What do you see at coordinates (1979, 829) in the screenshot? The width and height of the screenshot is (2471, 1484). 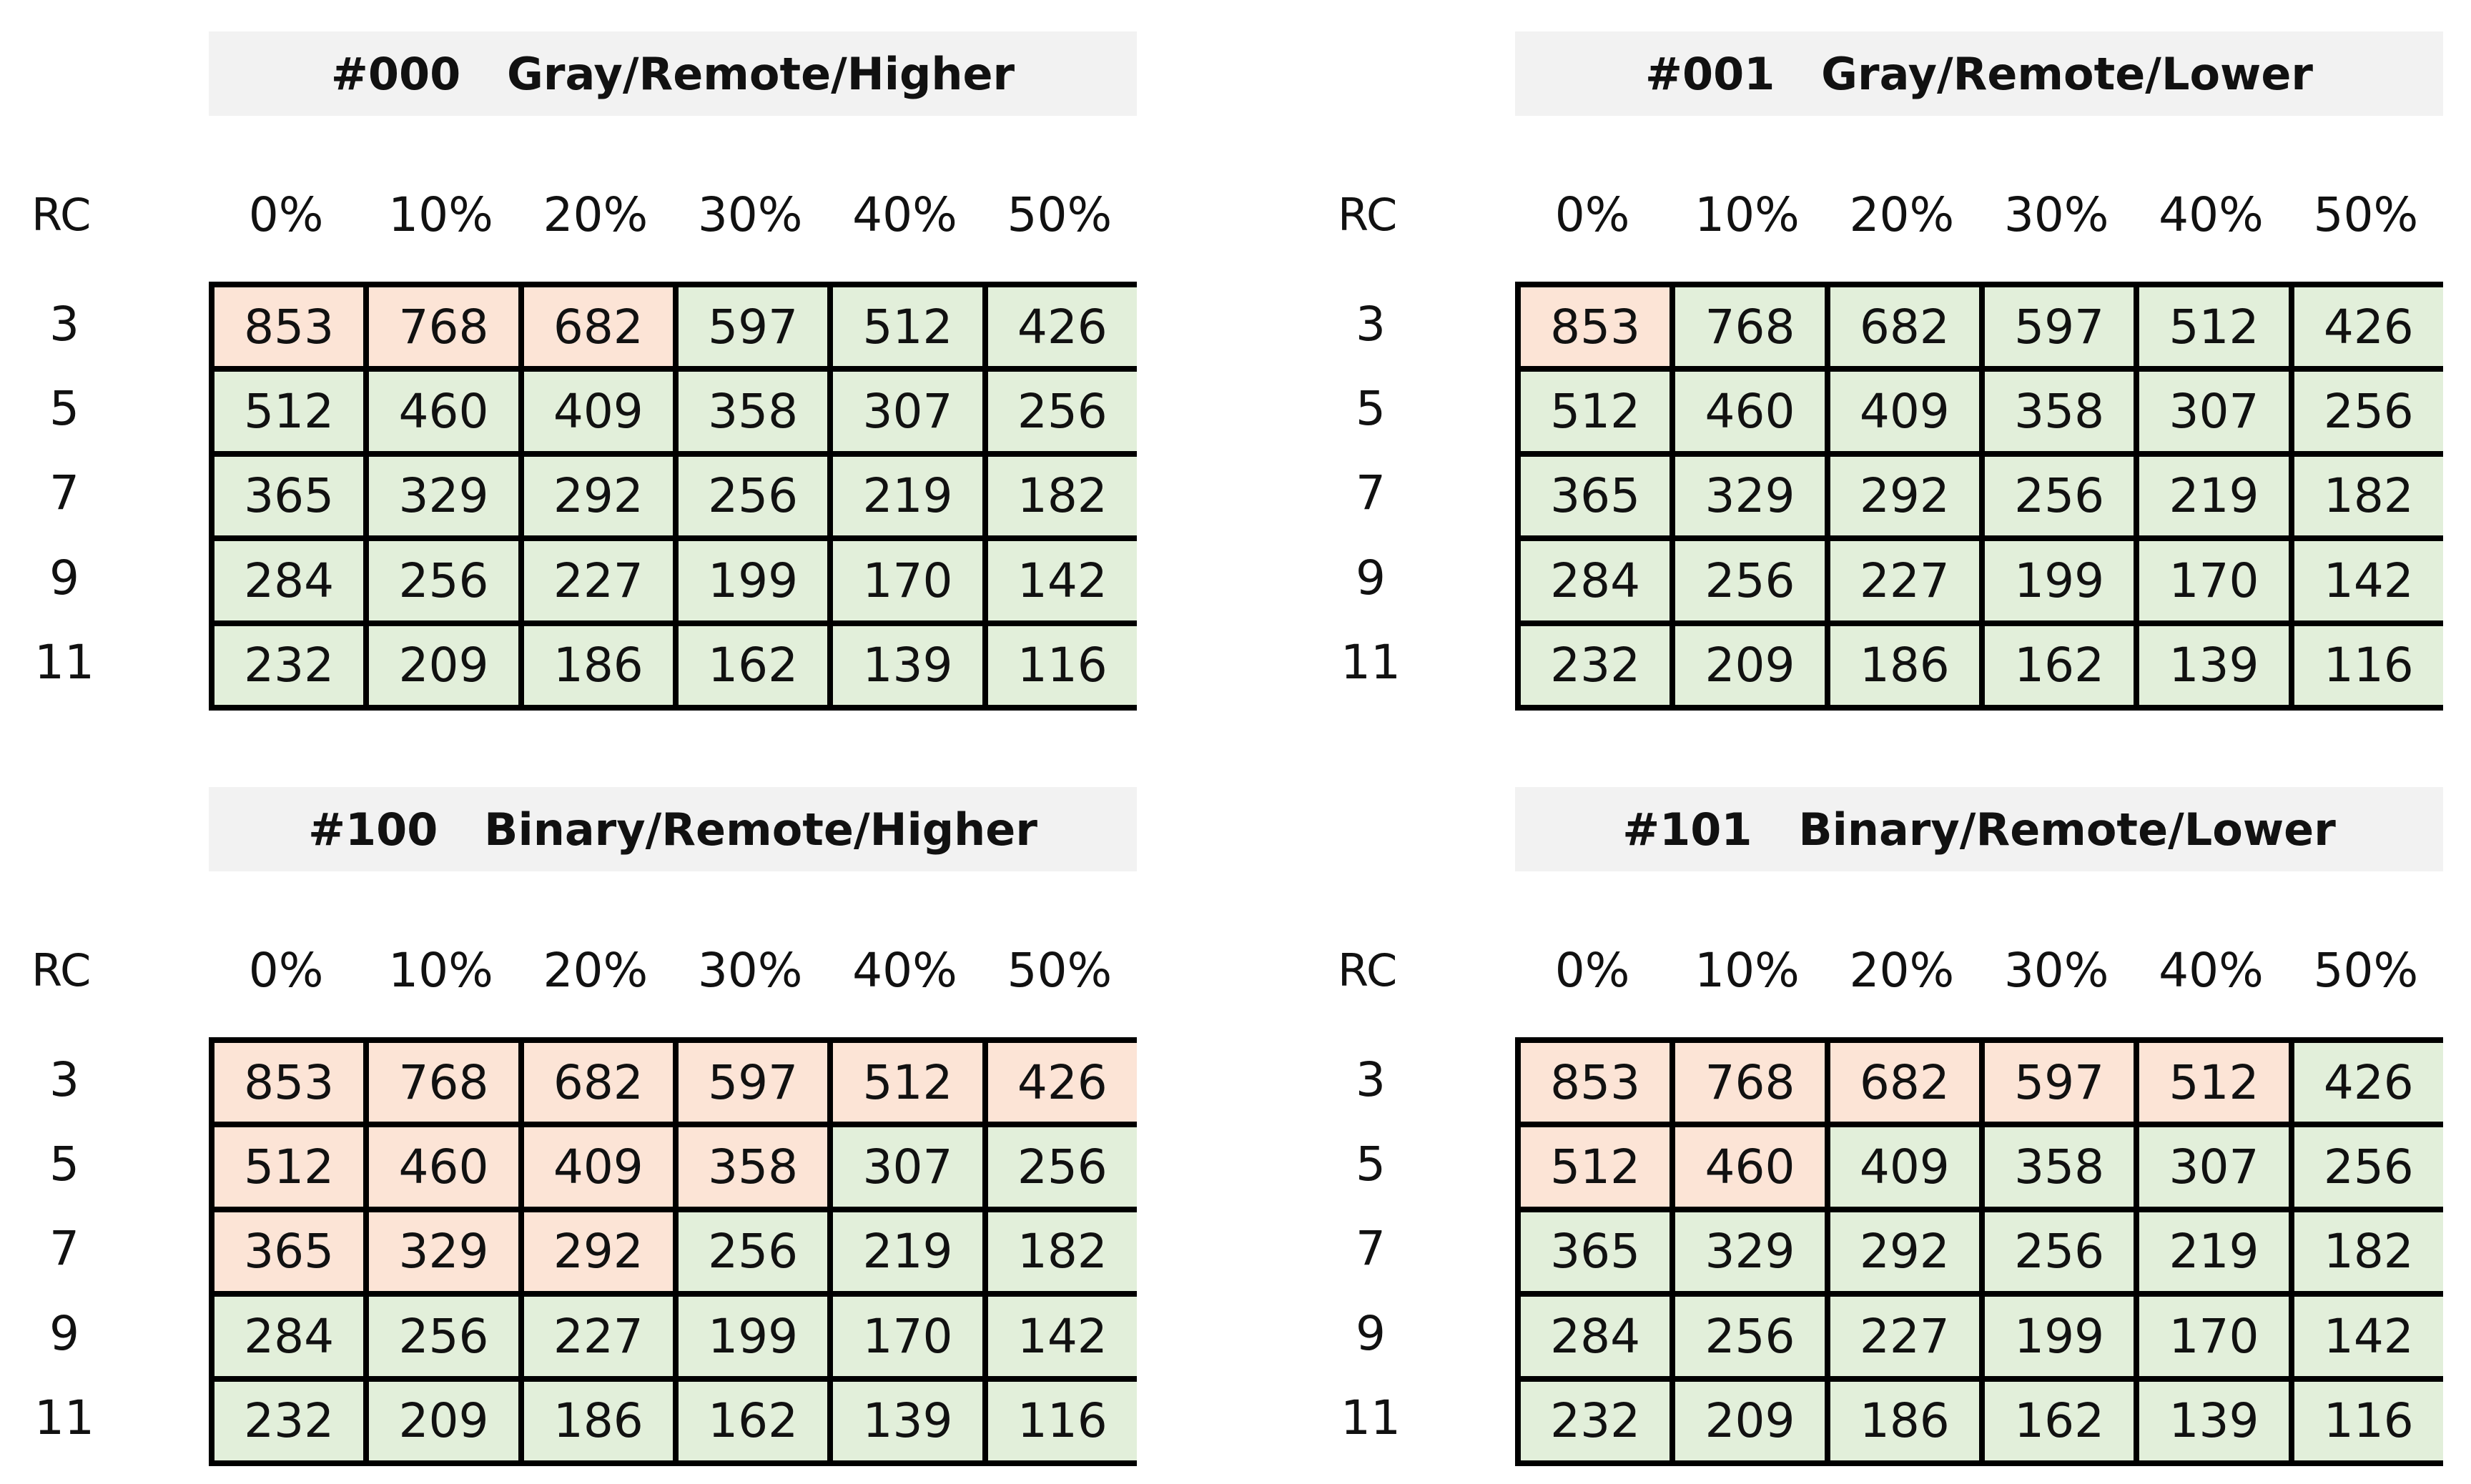 I see `table-title: #101 Binary/Remote/Lower` at bounding box center [1979, 829].